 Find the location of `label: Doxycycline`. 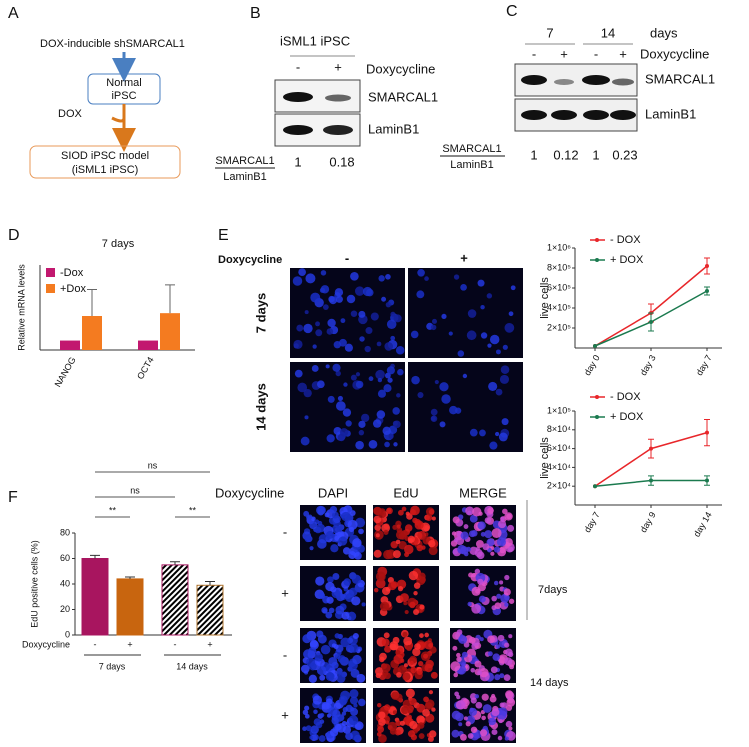

label: Doxycycline is located at coordinates (250, 260).